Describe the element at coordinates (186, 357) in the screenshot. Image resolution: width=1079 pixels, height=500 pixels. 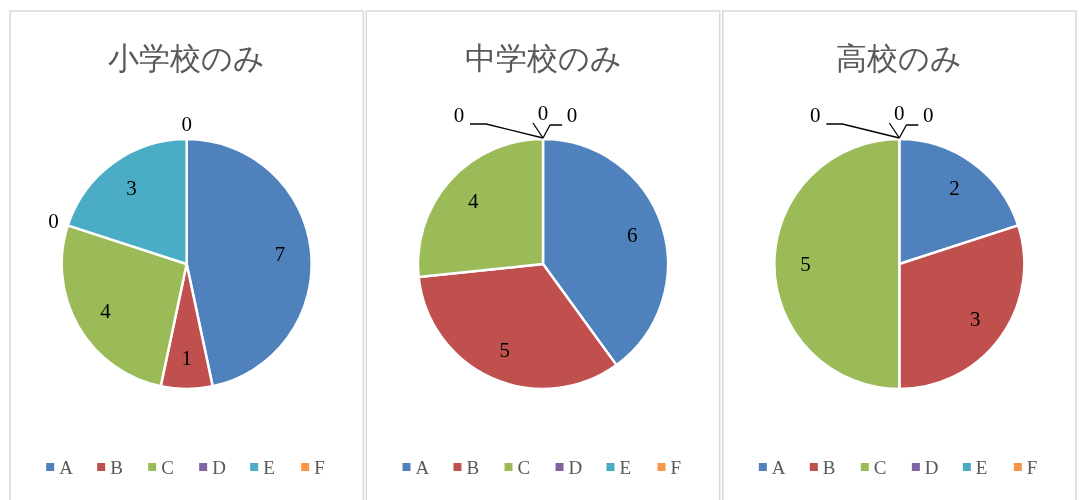
I see `data-label: 1` at that location.